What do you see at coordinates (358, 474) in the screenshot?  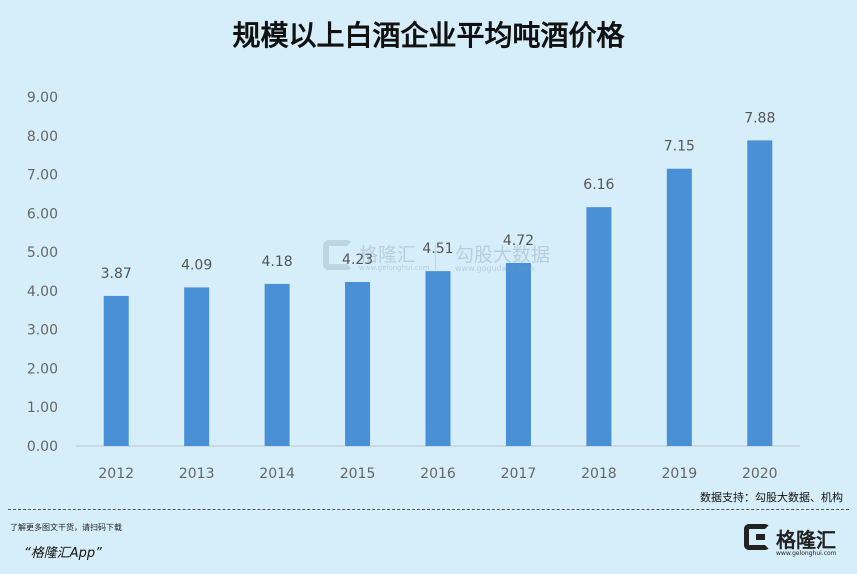 I see `x-tick-label: 2015` at bounding box center [358, 474].